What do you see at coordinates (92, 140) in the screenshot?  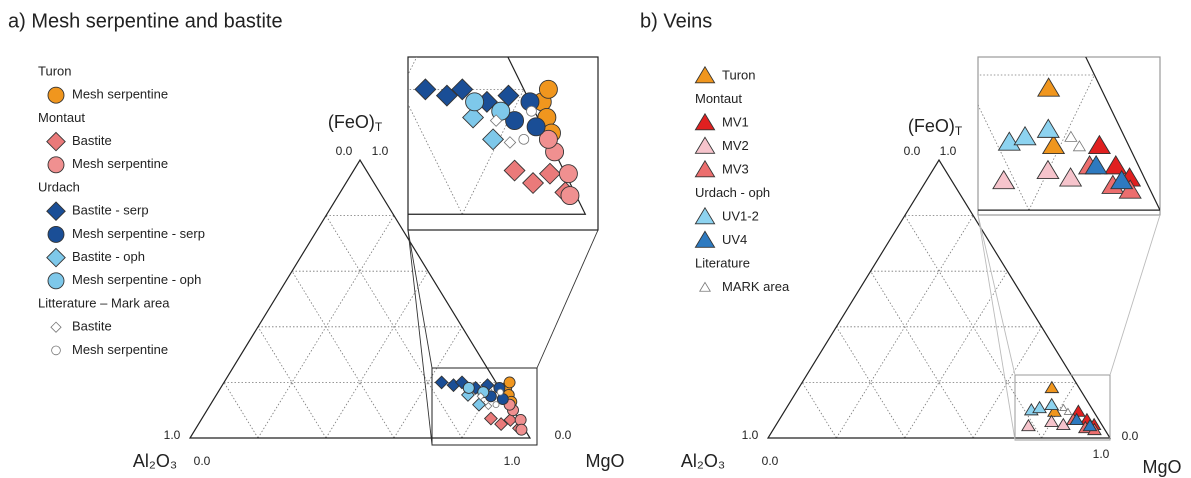 I see `legend-label: Bastite` at bounding box center [92, 140].